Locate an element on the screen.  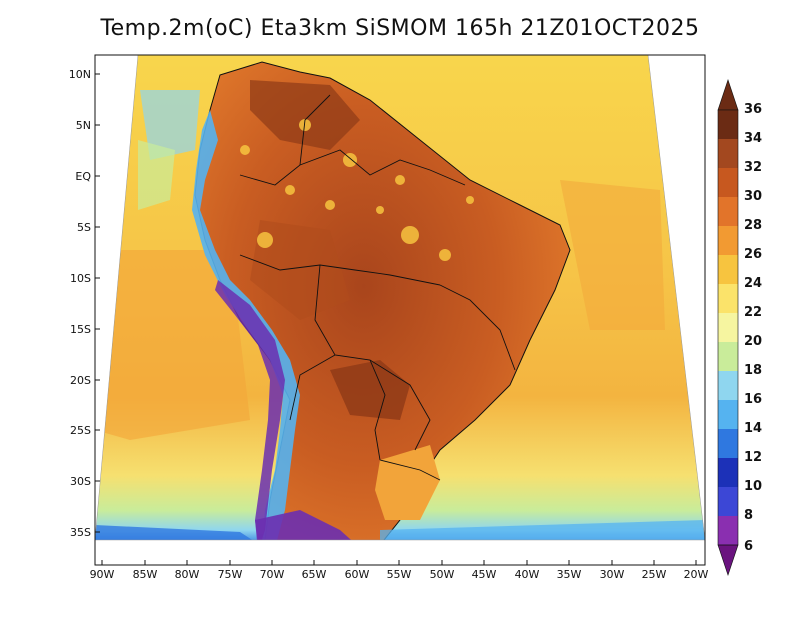
lon-label: 25W is located at coordinates (654, 574).